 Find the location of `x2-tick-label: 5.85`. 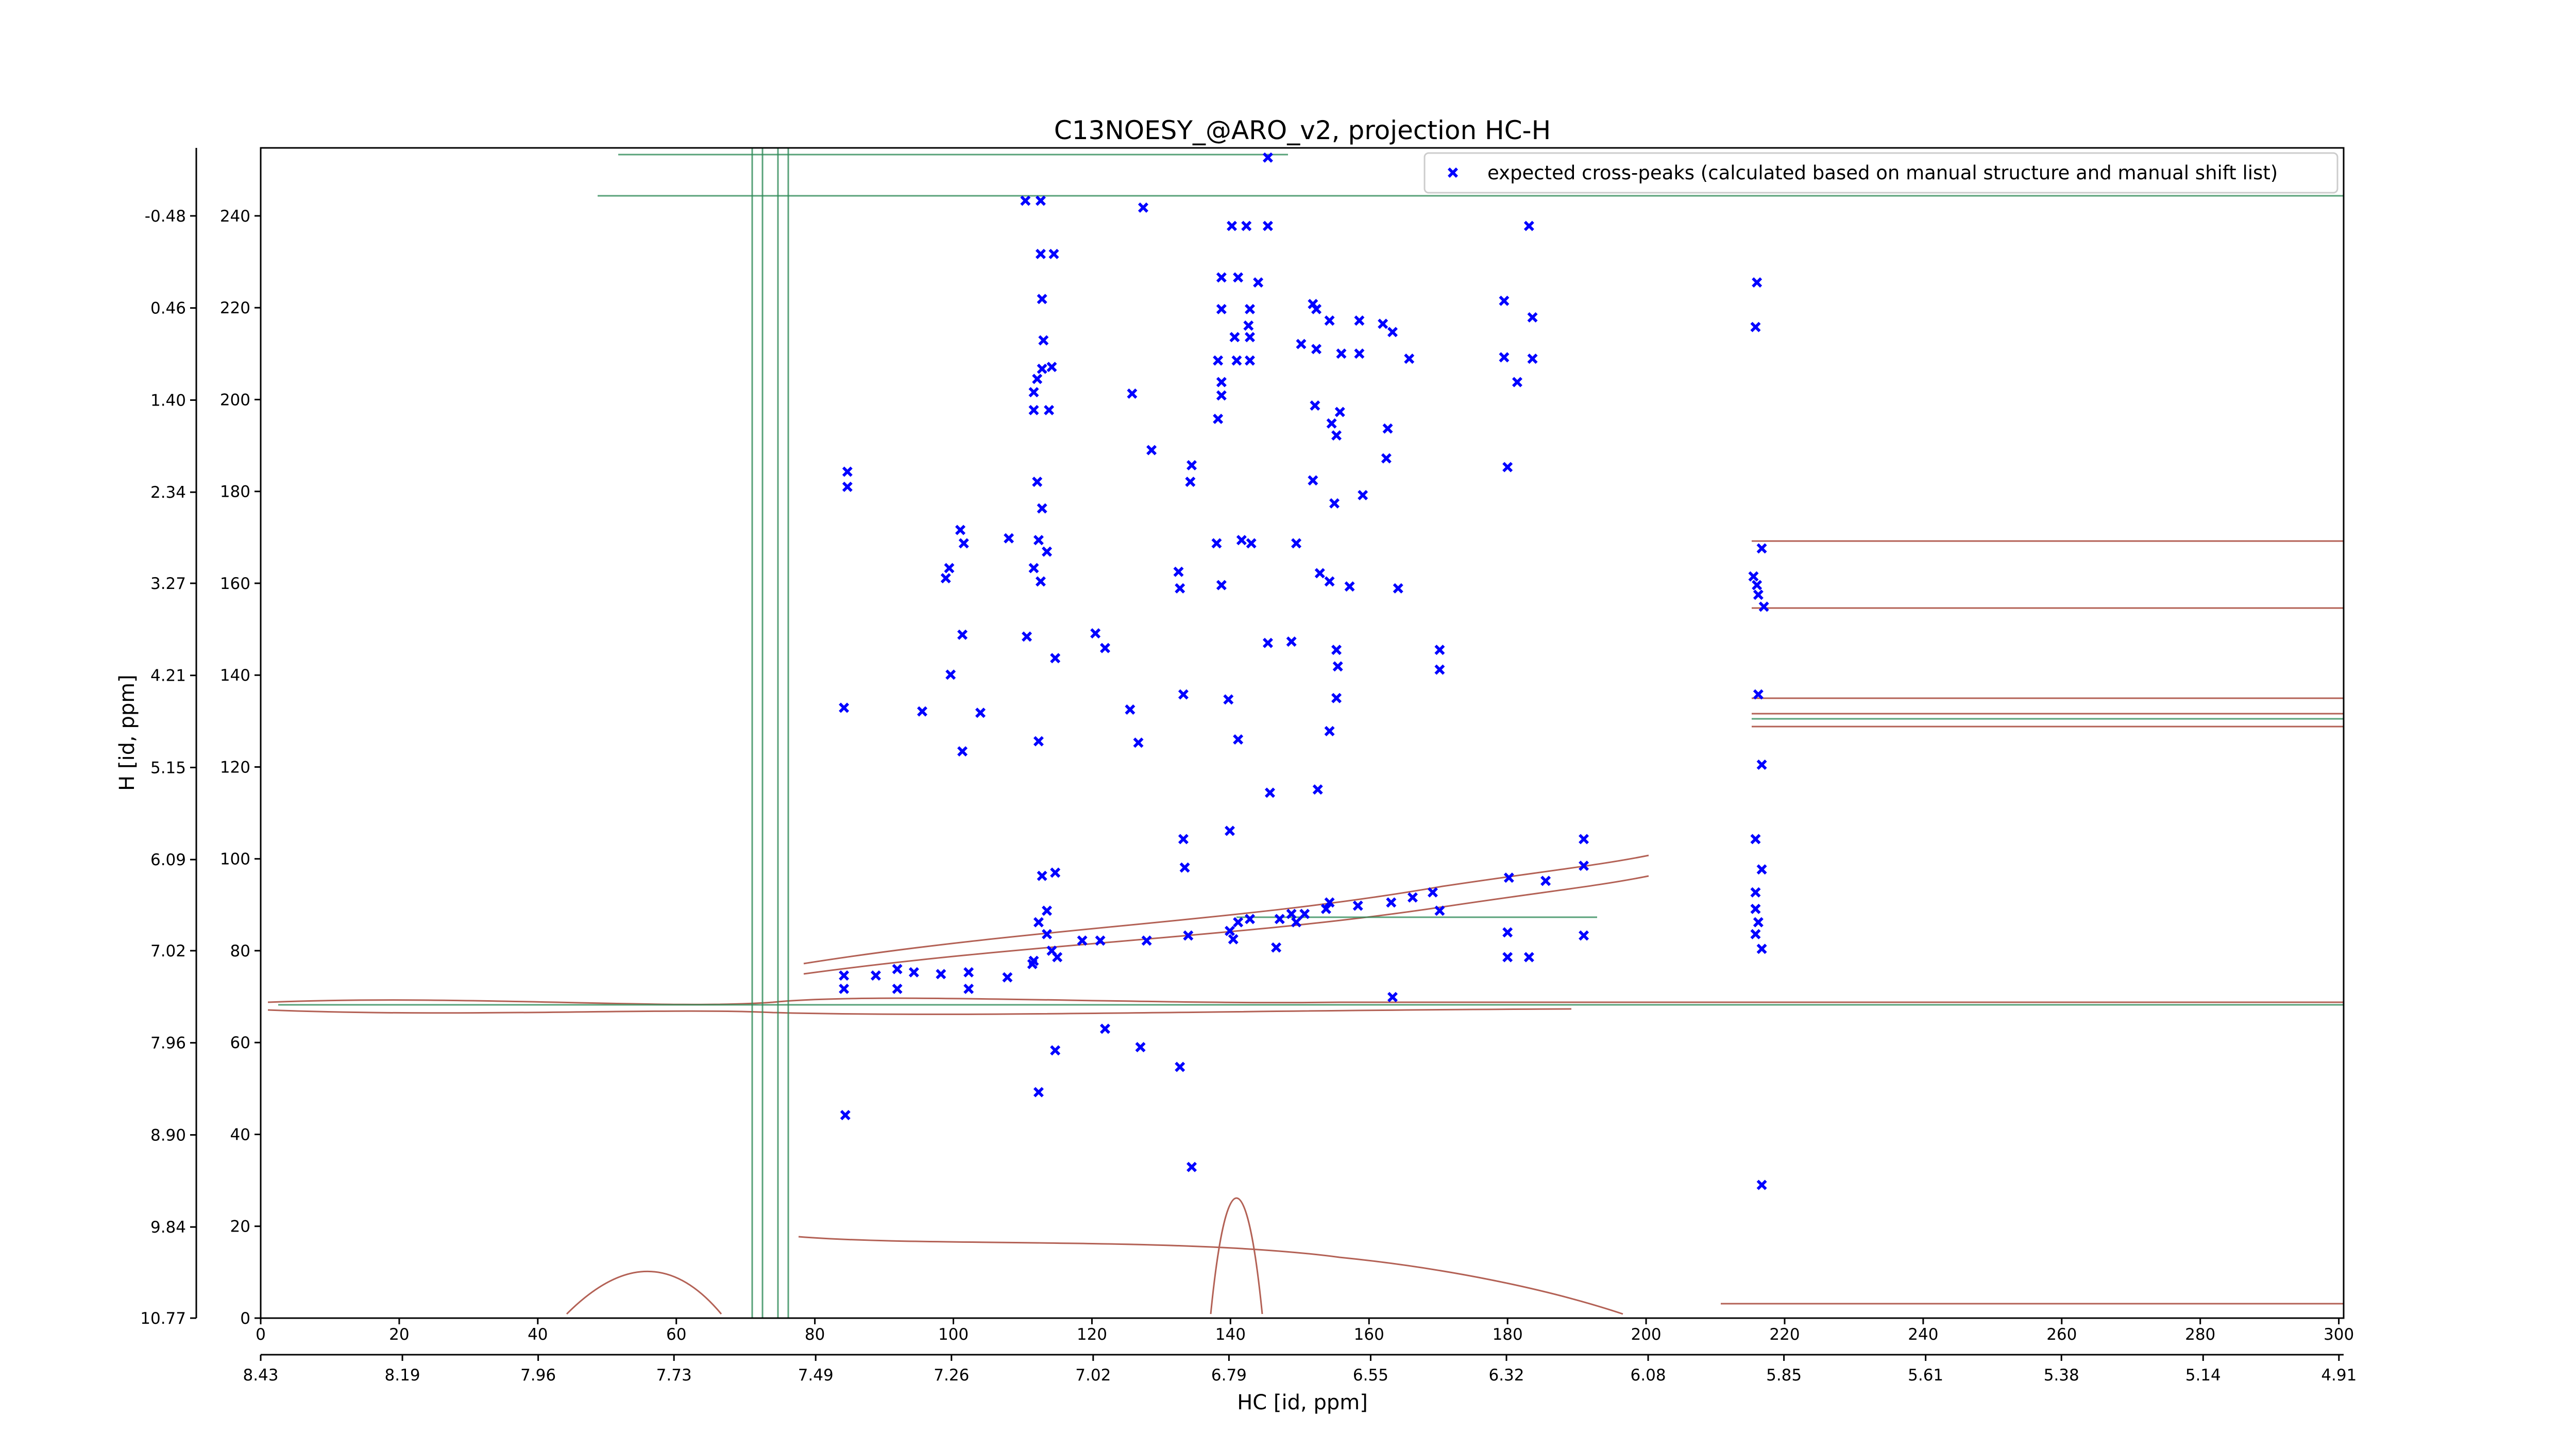

x2-tick-label: 5.85 is located at coordinates (1784, 1375).